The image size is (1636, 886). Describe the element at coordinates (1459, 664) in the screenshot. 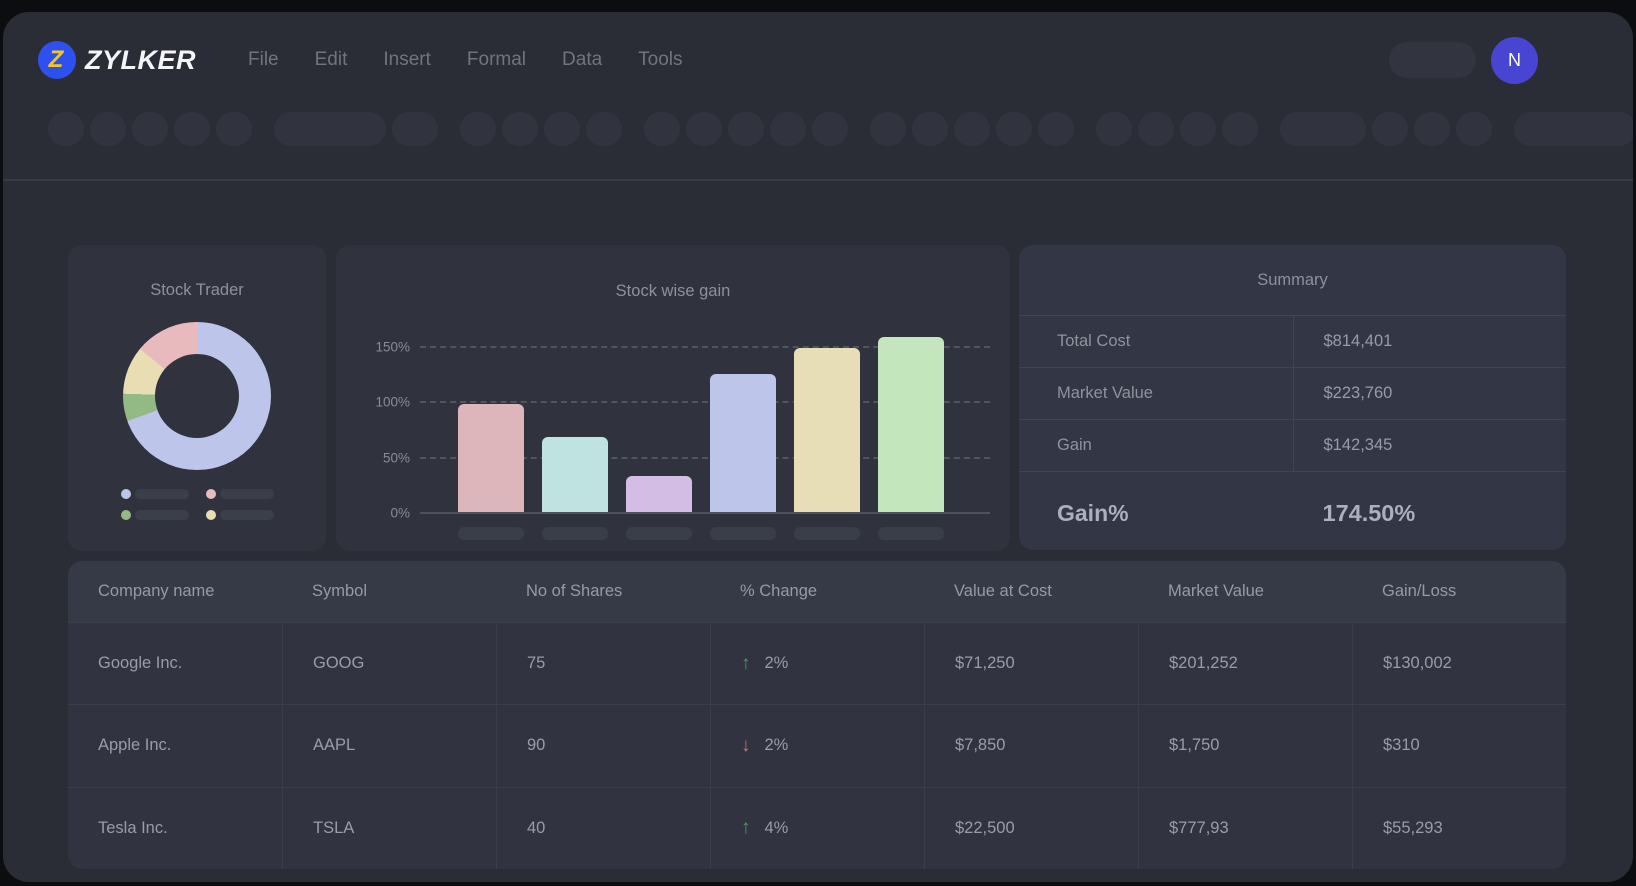

I see `cell-gain-loss: $130,002` at that location.